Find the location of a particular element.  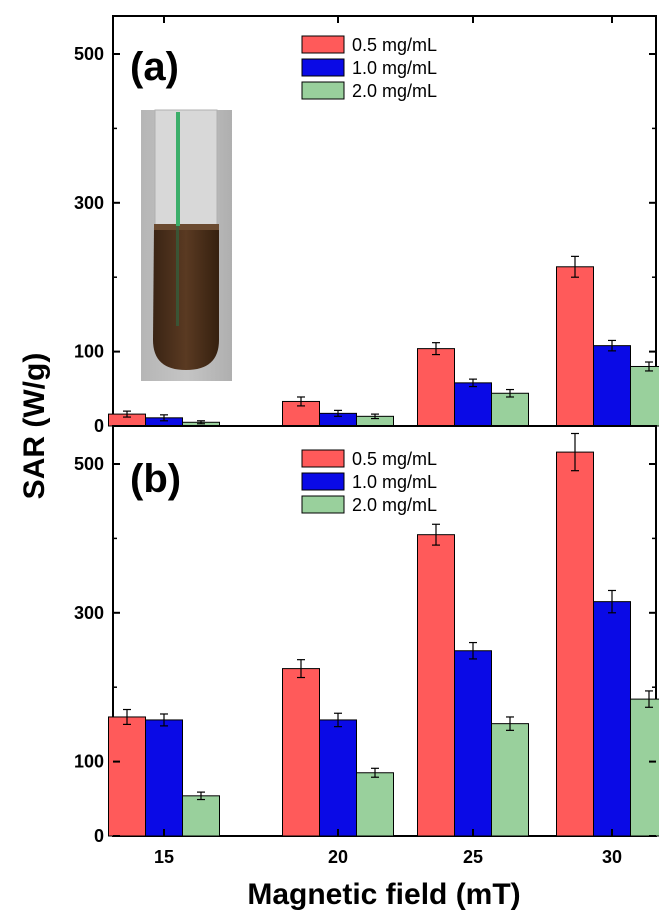

y-tick-label-0-300: 300 is located at coordinates (89, 203).